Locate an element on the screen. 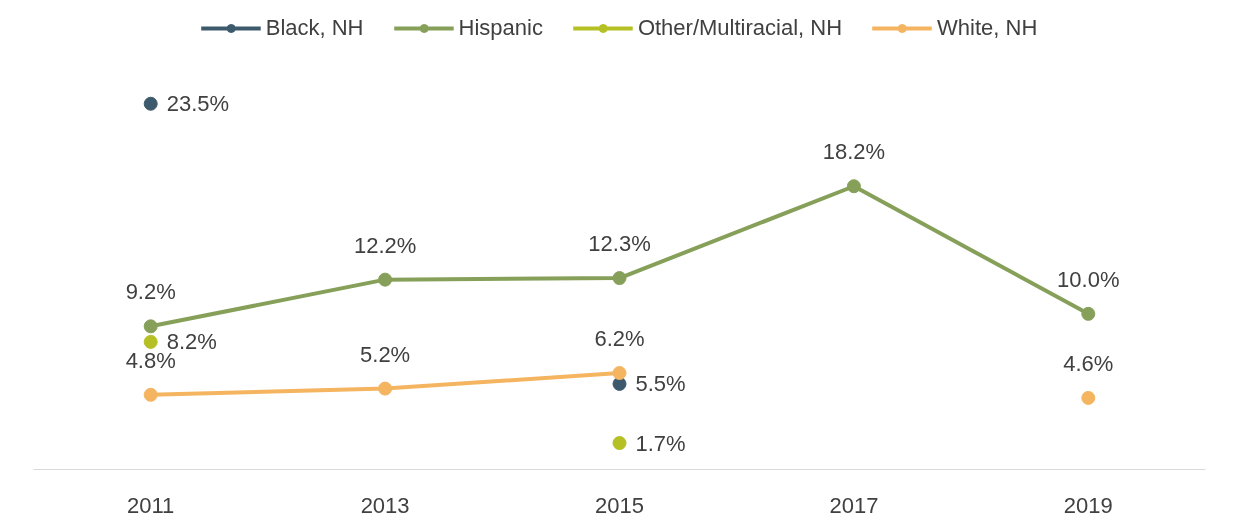 This screenshot has height=522, width=1250. legend-label: Hispanic is located at coordinates (500, 28).